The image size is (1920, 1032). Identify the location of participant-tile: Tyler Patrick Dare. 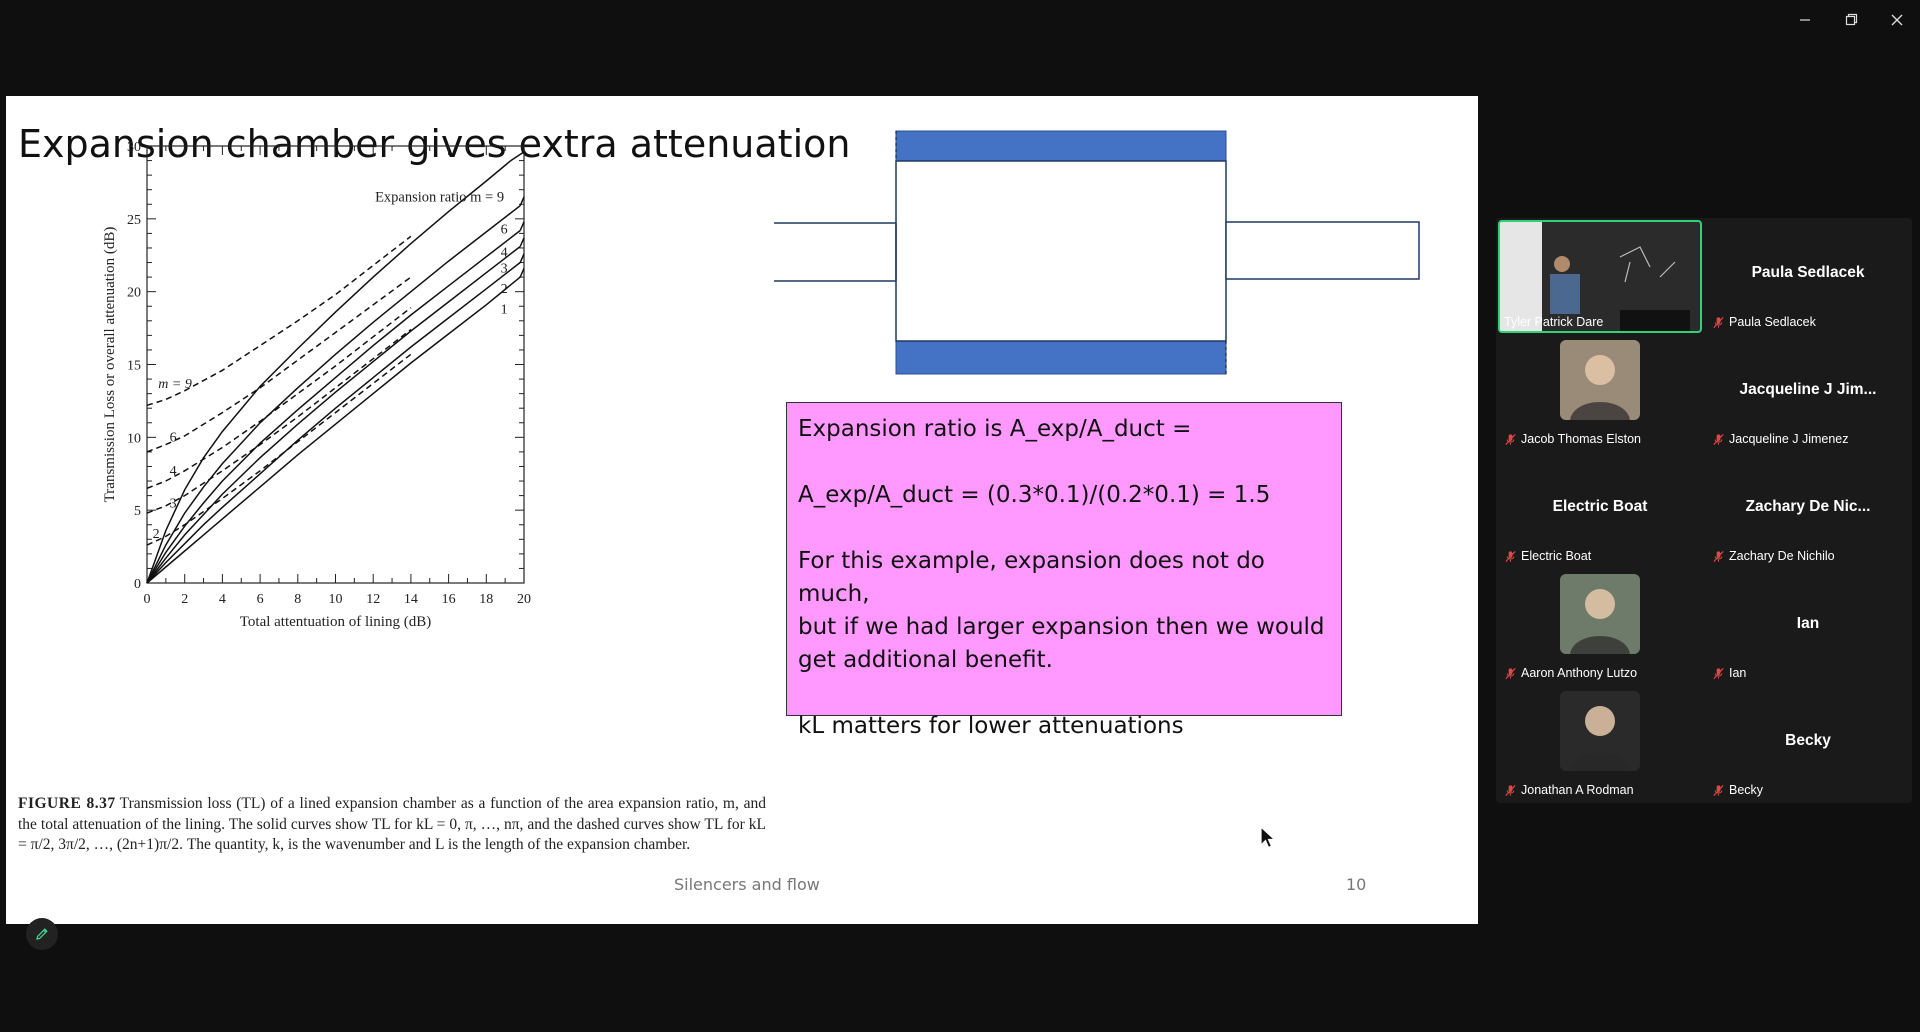
(1600, 276).